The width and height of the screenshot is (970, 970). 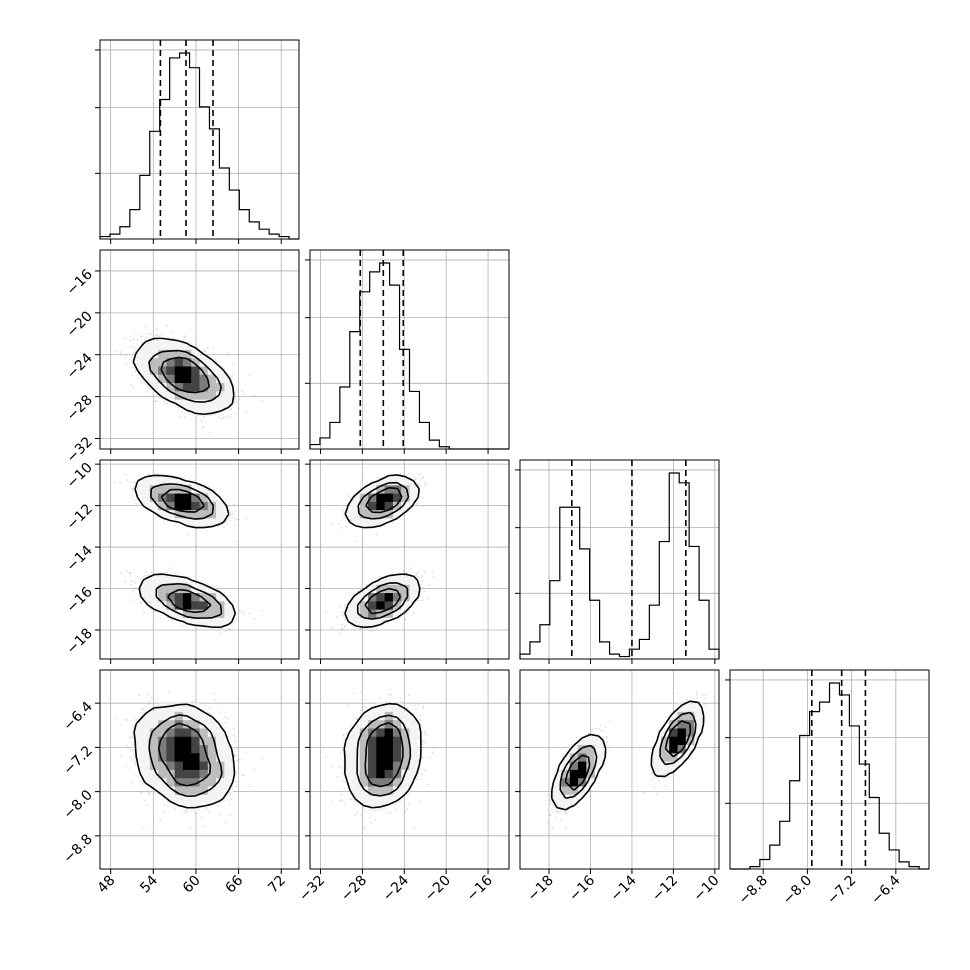 What do you see at coordinates (80, 324) in the screenshot?
I see `y-tick-label: −20` at bounding box center [80, 324].